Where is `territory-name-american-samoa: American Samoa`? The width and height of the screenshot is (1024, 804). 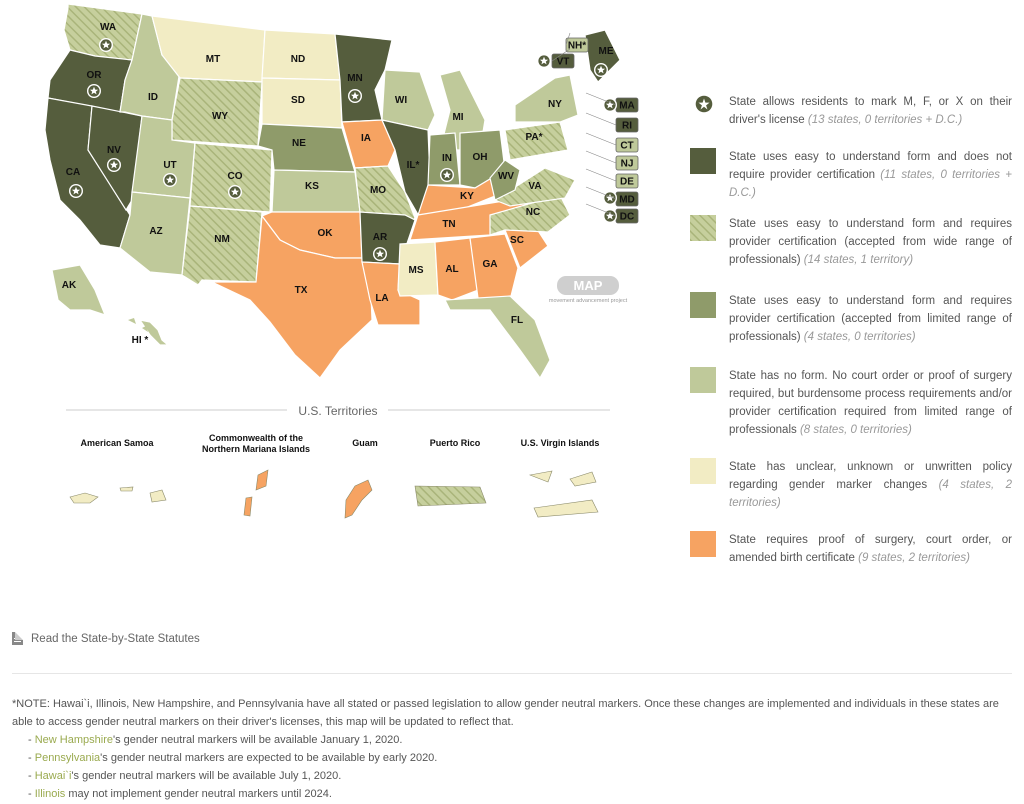 territory-name-american-samoa: American Samoa is located at coordinates (117, 443).